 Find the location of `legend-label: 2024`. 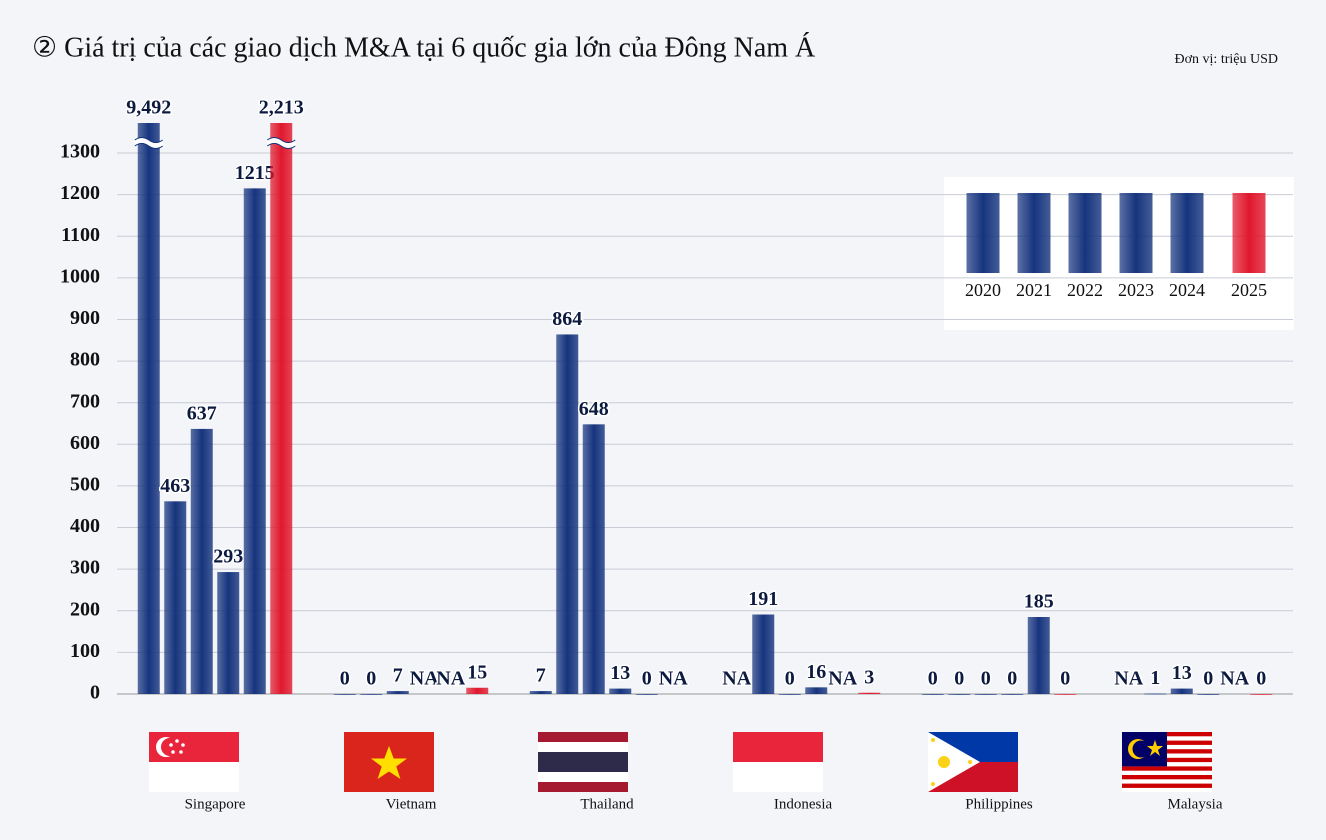

legend-label: 2024 is located at coordinates (1187, 290).